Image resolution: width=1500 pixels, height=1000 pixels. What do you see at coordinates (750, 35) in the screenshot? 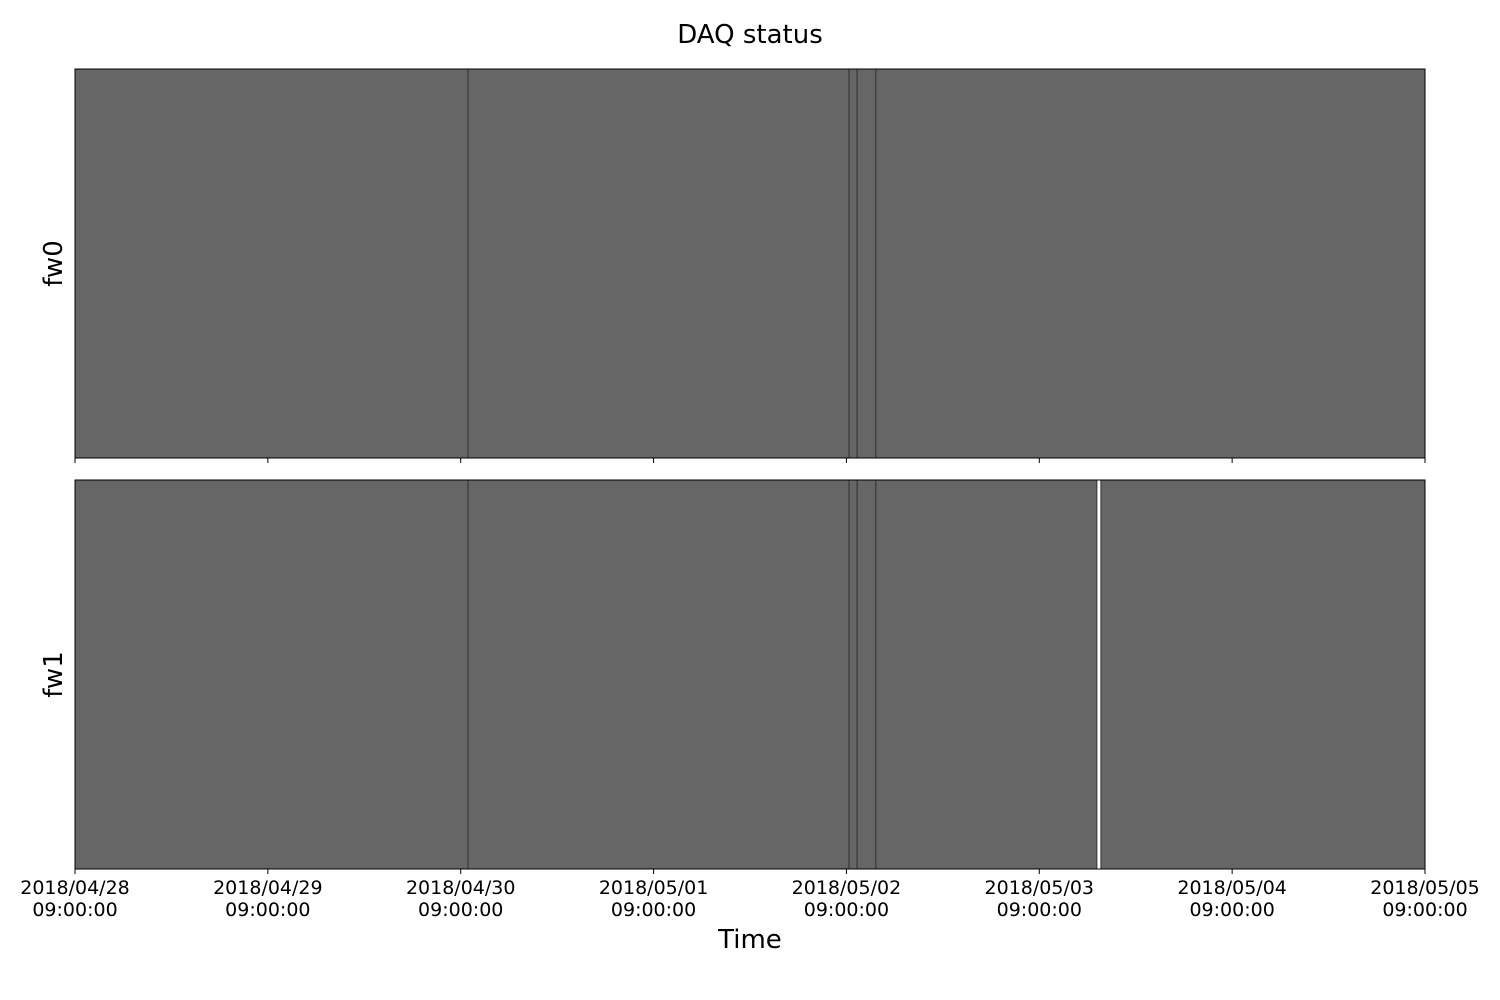
I see `chart-title: DAQ status` at bounding box center [750, 35].